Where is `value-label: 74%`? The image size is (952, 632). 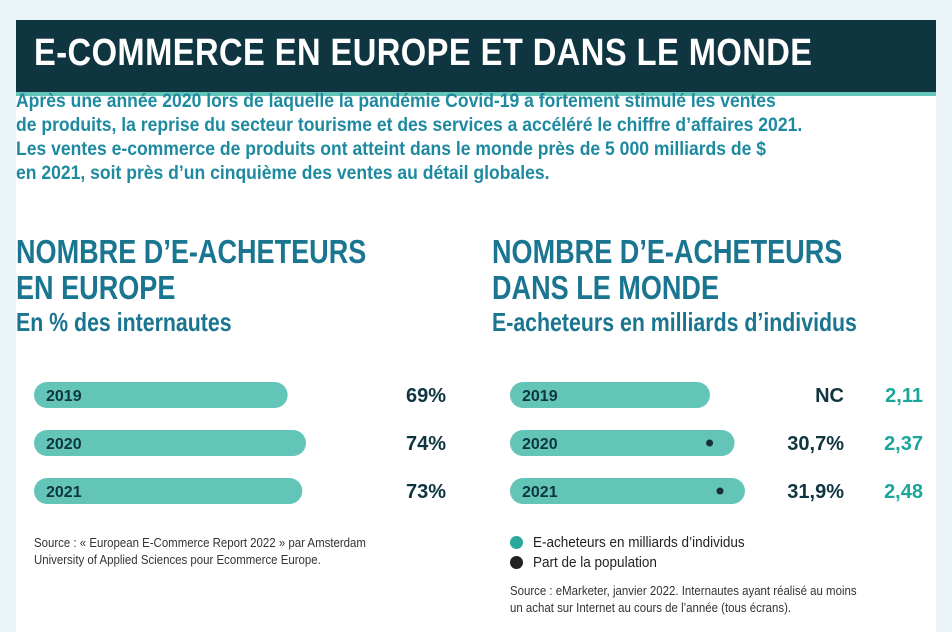
value-label: 74% is located at coordinates (426, 444).